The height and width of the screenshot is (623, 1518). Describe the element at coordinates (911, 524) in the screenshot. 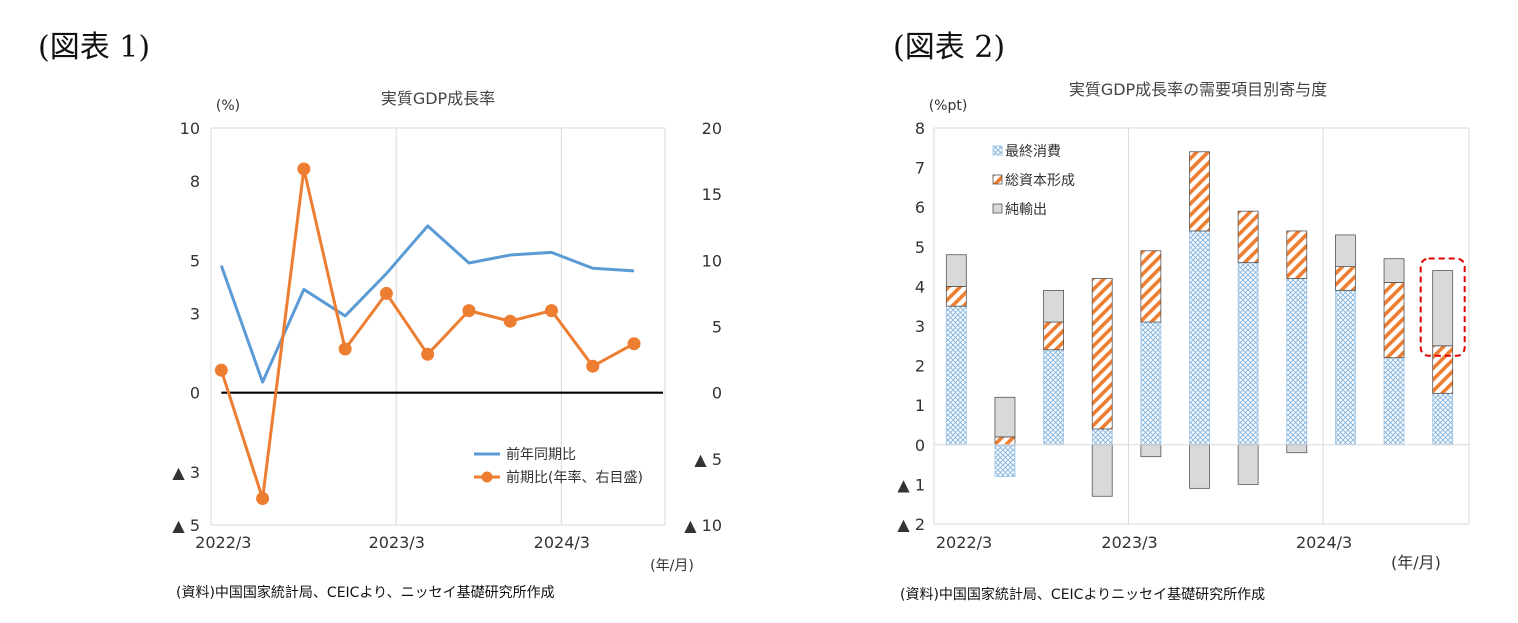

I see `chart-2-y-tick-label: ▲ 2` at that location.